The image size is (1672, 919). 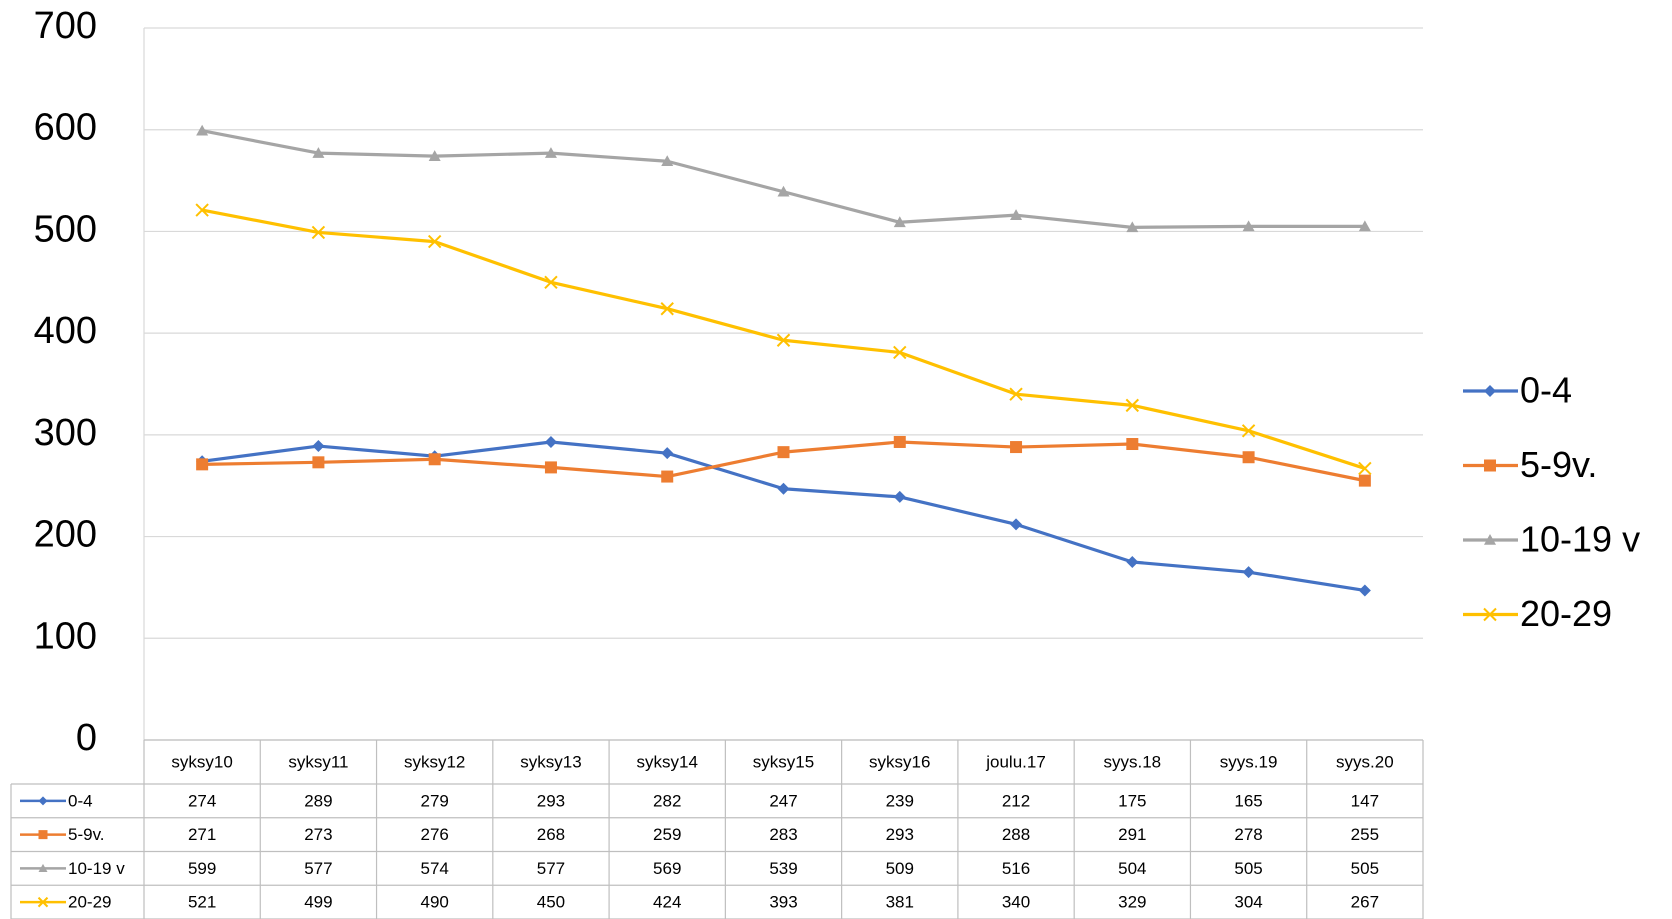 What do you see at coordinates (318, 834) in the screenshot?
I see `table-value: 273` at bounding box center [318, 834].